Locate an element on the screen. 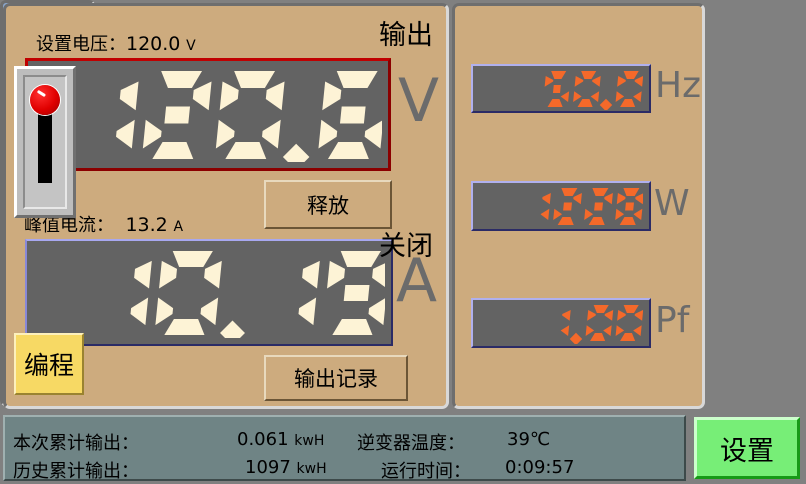  switch-knob-icon is located at coordinates (45, 100).